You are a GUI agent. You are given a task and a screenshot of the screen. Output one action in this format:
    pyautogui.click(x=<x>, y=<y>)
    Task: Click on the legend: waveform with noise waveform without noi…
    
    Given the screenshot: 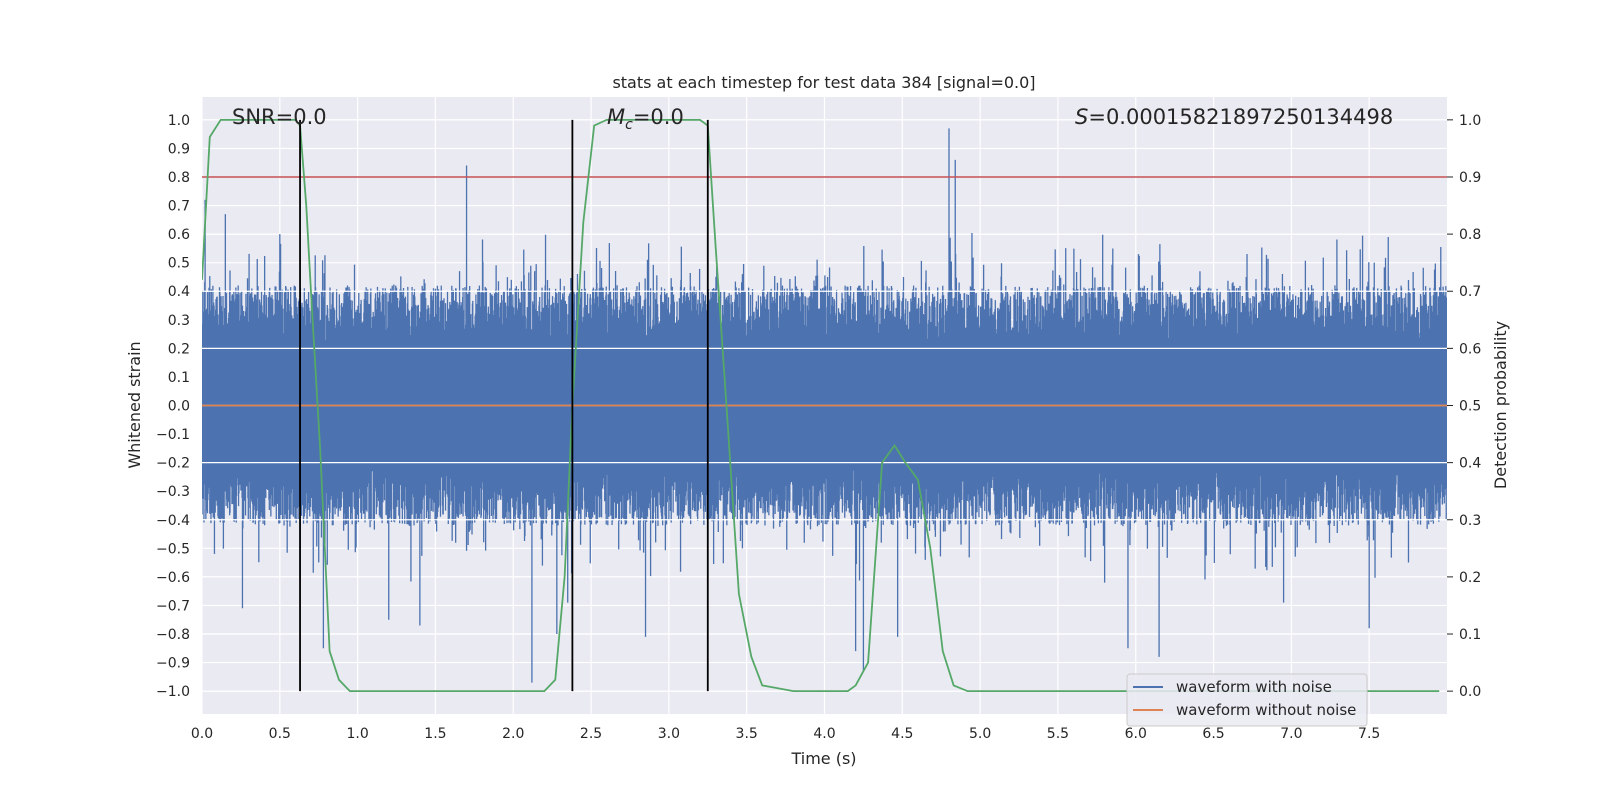 What is the action you would take?
    pyautogui.click(x=1247, y=700)
    